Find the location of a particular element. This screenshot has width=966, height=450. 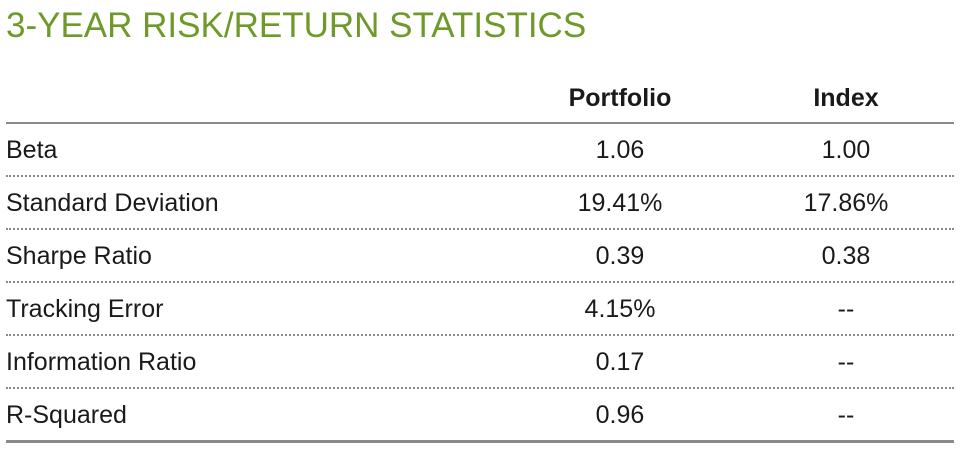

column-header-index: Index is located at coordinates (846, 98).